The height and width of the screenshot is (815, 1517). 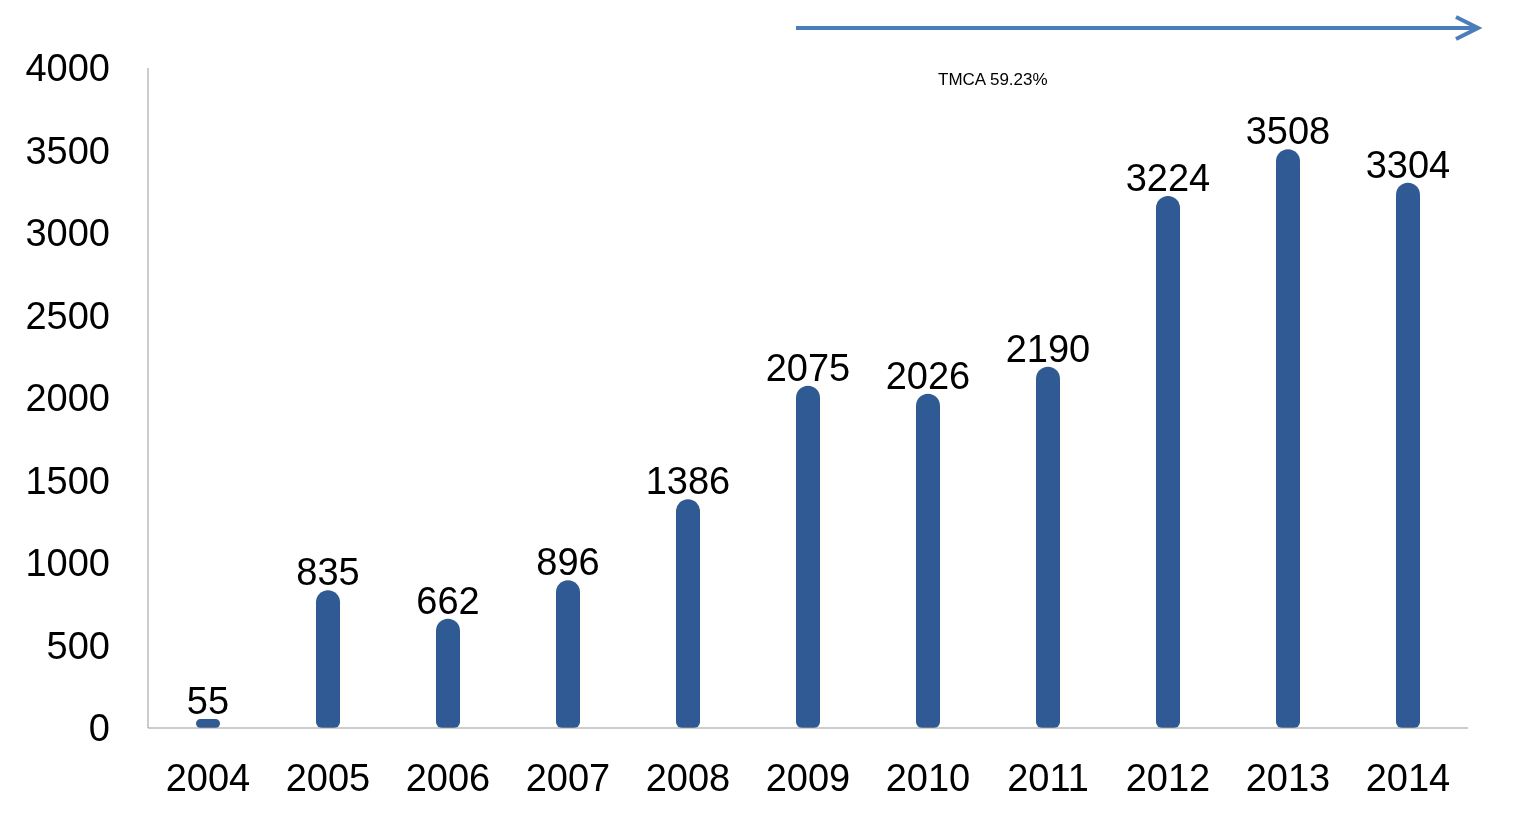 I want to click on data-label: 3304, so click(x=1408, y=164).